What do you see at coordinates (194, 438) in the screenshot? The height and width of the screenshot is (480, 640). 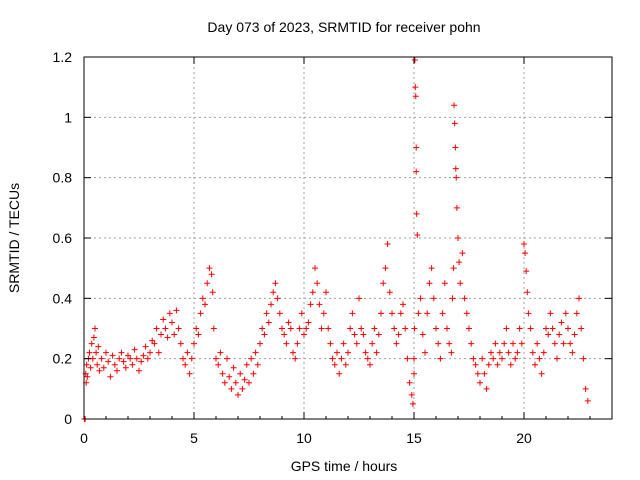 I see `x-tick-label: 5` at bounding box center [194, 438].